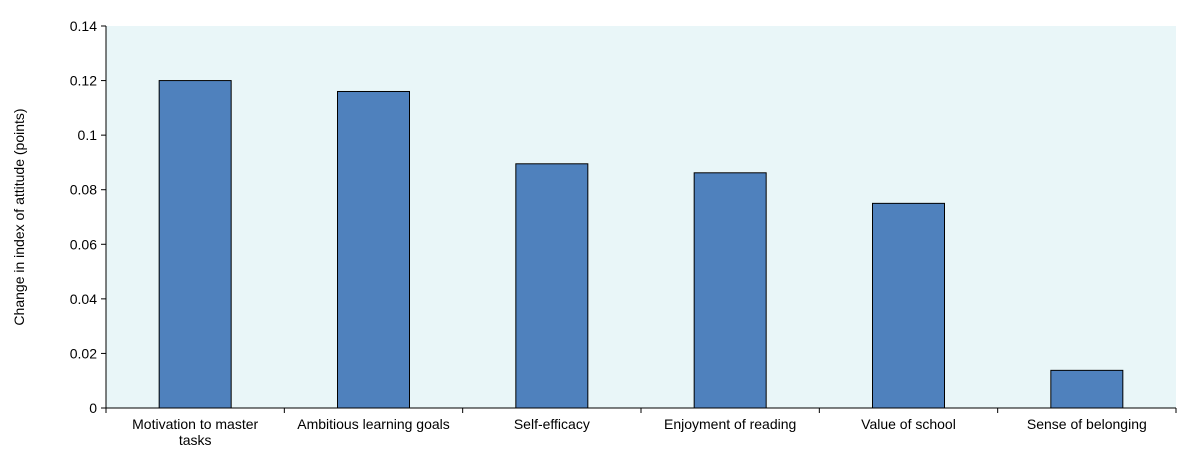  I want to click on x-category-label-3: Enjoyment of reading, so click(730, 424).